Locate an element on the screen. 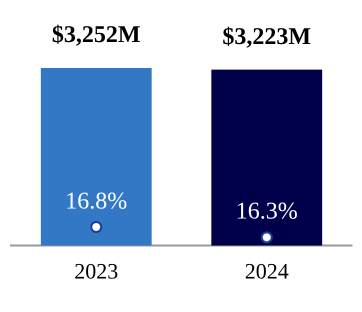 Image resolution: width=362 pixels, height=312 pixels. data-label: $3,252M is located at coordinates (96, 35).